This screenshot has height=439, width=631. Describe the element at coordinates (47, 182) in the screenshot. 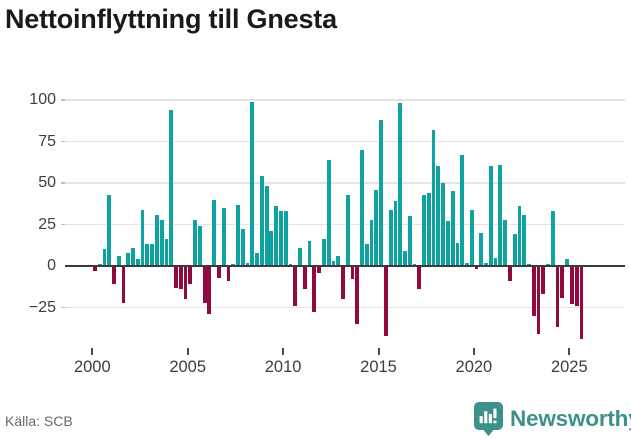

I see `y-axis-label: 50` at that location.